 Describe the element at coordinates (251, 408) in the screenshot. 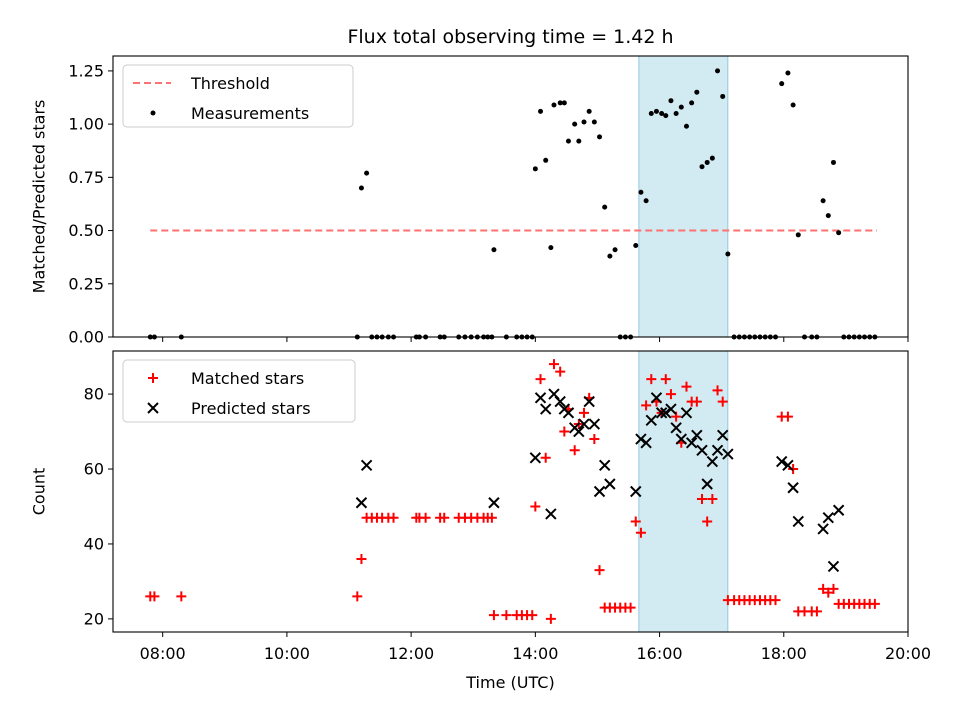

I see `legend-label-predicted-stars: Predicted stars` at that location.